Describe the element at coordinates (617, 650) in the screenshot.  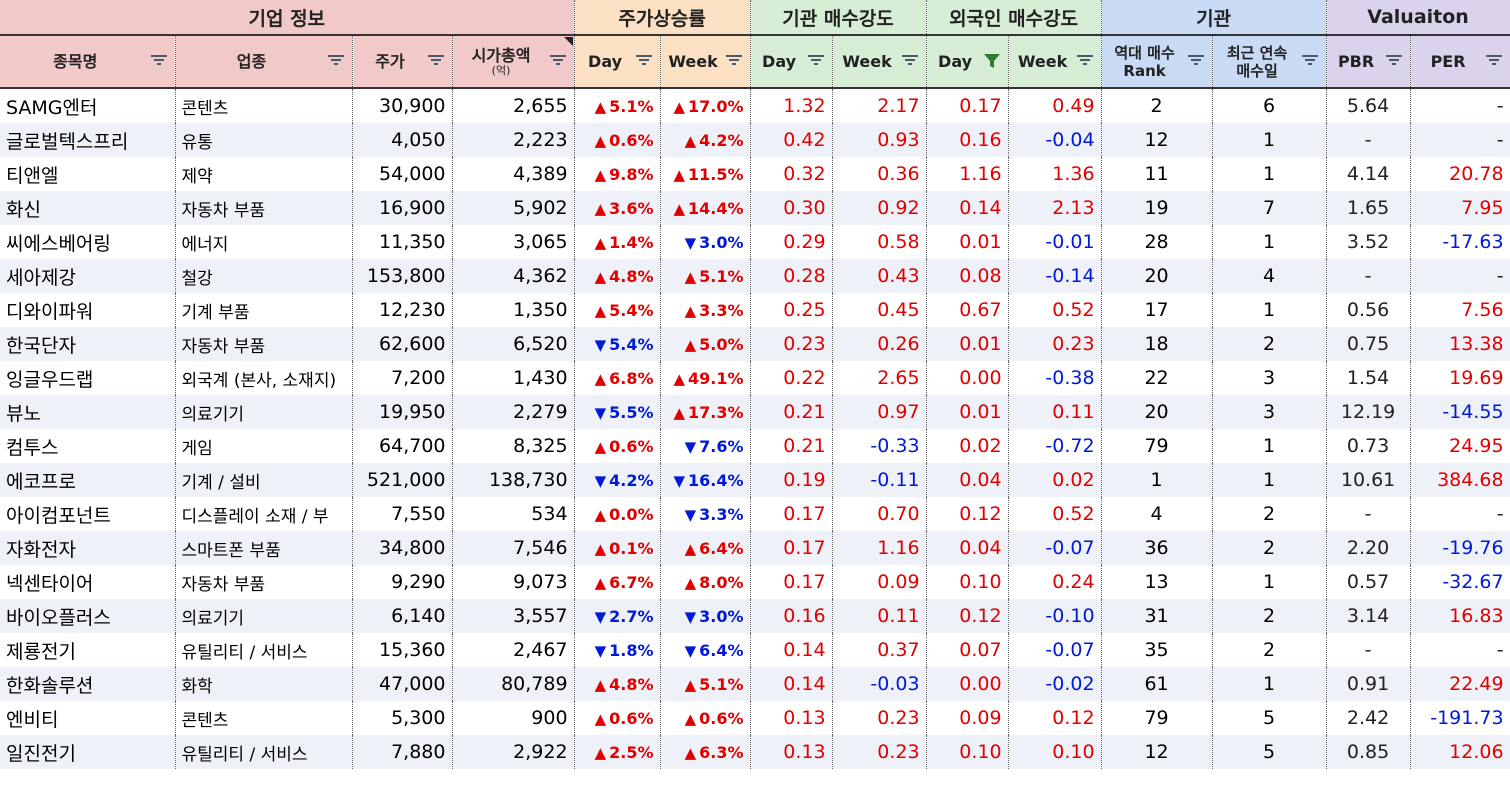
I see `table-cell: ▼ 1.8%` at that location.